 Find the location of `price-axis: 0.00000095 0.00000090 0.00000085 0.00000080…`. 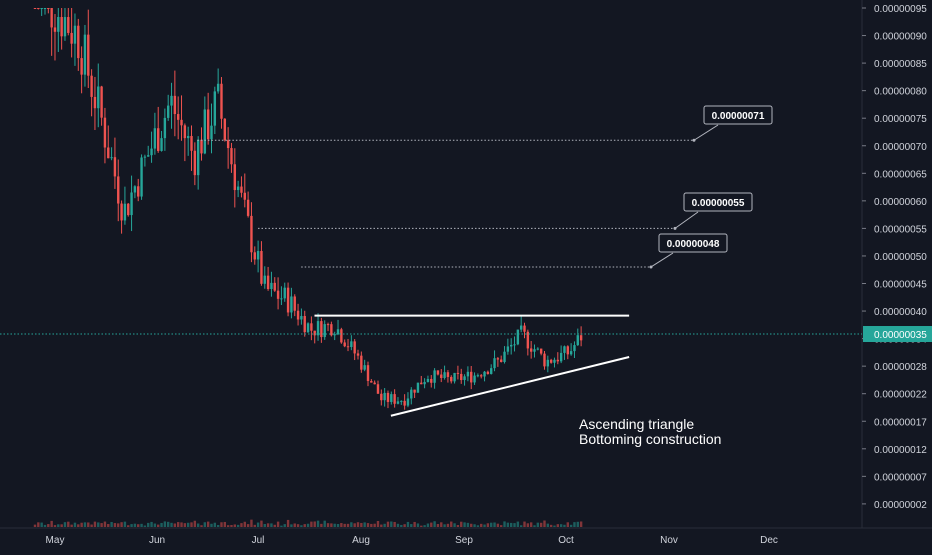

price-axis: 0.00000095 0.00000090 0.00000085 0.00000080… is located at coordinates (894, 257).